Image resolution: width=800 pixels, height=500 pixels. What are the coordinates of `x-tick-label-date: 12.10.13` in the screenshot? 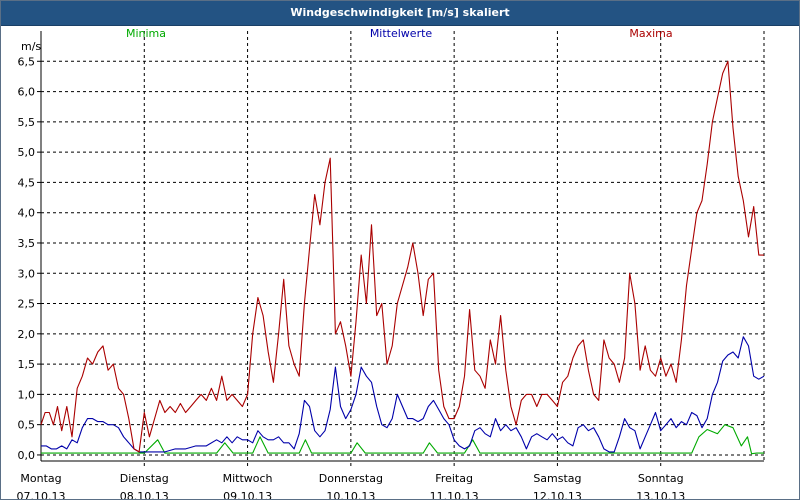 It's located at (557, 494).